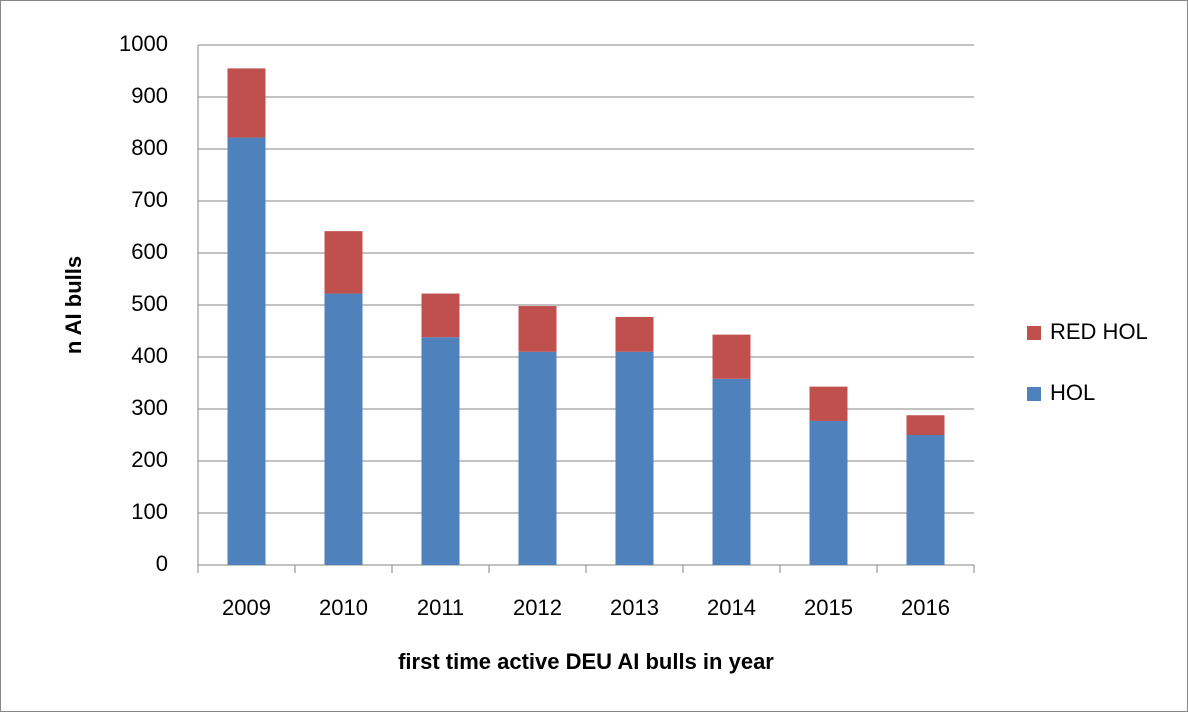 Image resolution: width=1188 pixels, height=712 pixels. I want to click on y-tick-label: 300, so click(149, 407).